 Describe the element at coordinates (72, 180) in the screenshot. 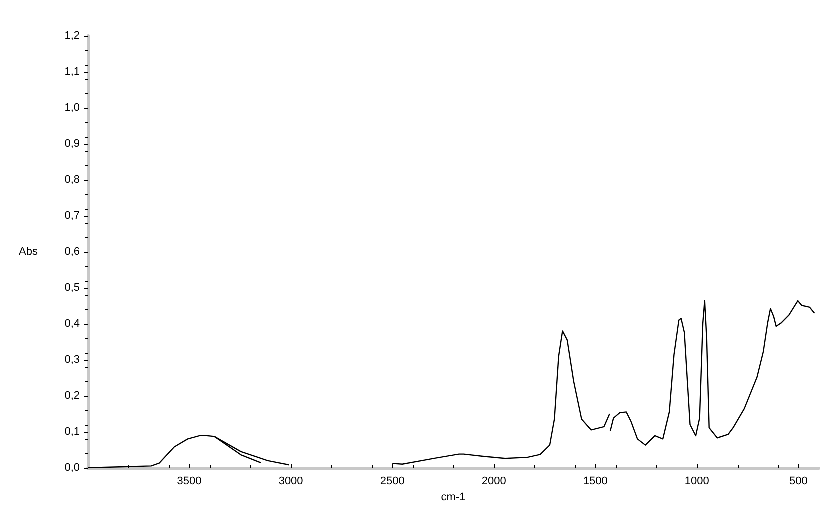

I see `y-tick-label: 0,8` at that location.